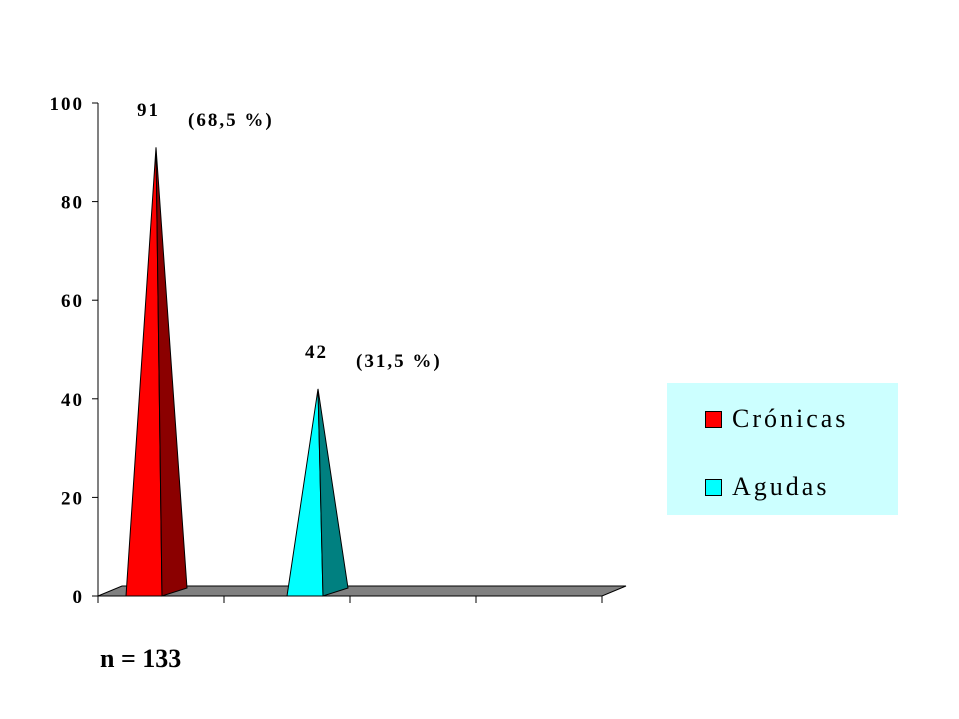 The height and width of the screenshot is (719, 959). What do you see at coordinates (141, 658) in the screenshot?
I see `sample-size-note: n = 133` at bounding box center [141, 658].